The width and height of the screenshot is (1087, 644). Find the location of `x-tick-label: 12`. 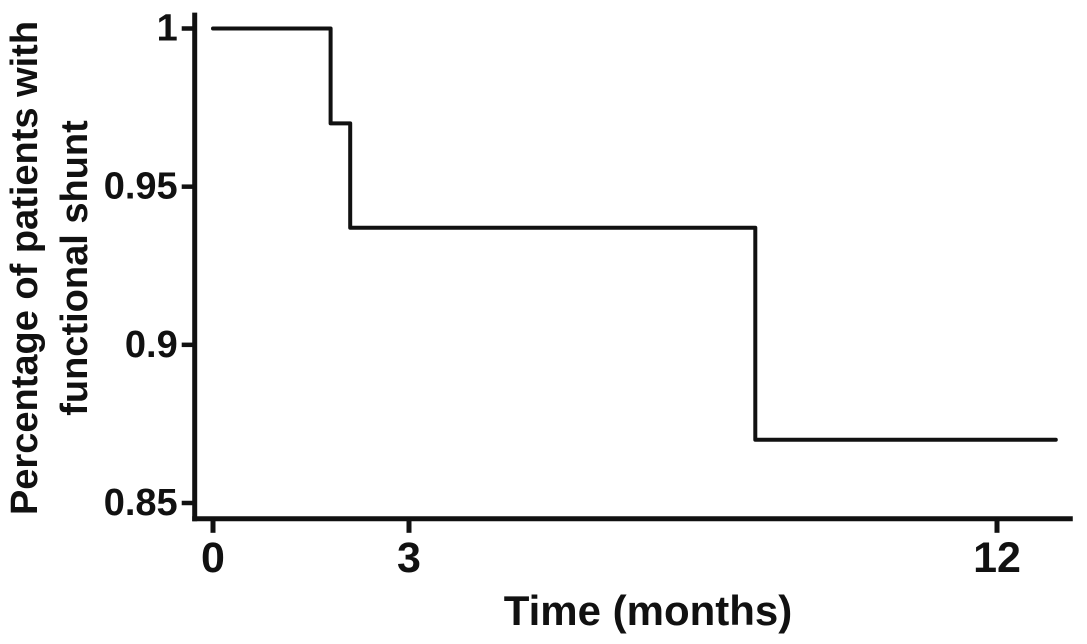

x-tick-label: 12 is located at coordinates (997, 558).